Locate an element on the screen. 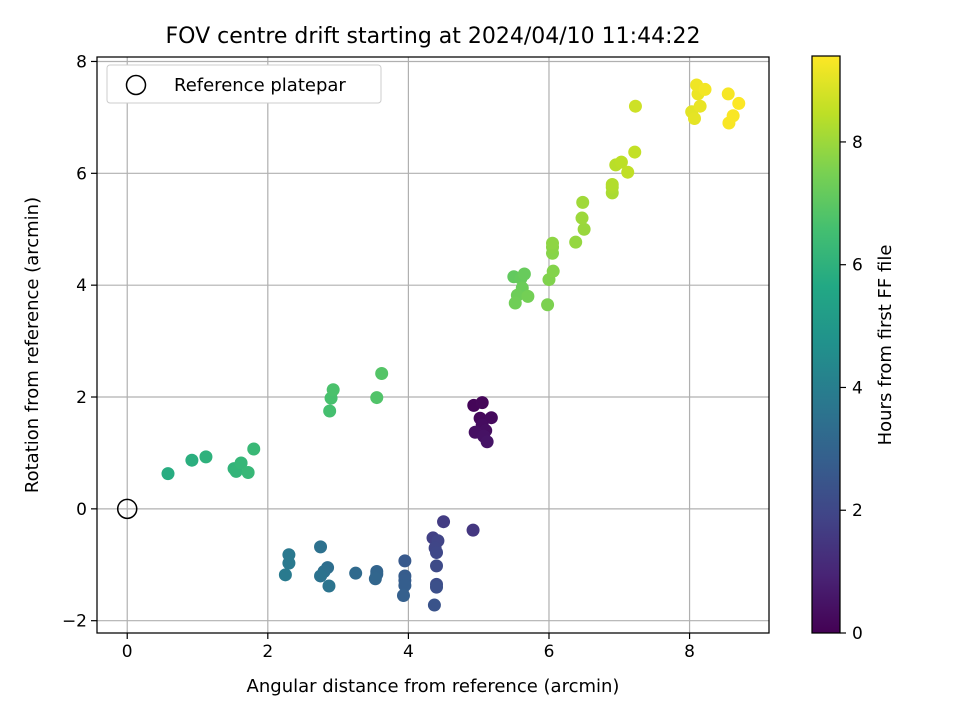 Image resolution: width=960 pixels, height=720 pixels. colorbar-ticks: 0 2 4 6 8 is located at coordinates (851, 388).